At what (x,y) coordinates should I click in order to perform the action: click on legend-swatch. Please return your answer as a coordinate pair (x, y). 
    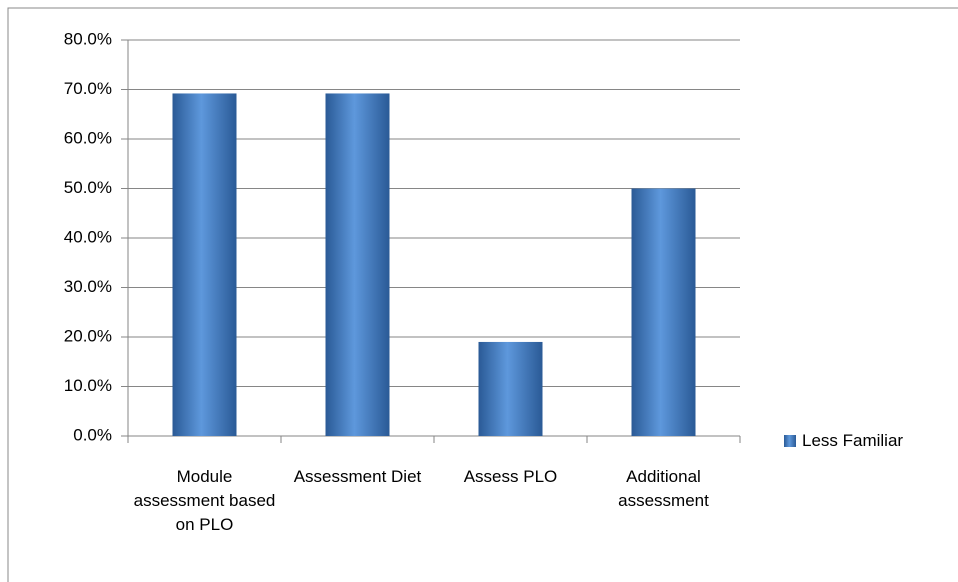
    Looking at the image, I should click on (790, 441).